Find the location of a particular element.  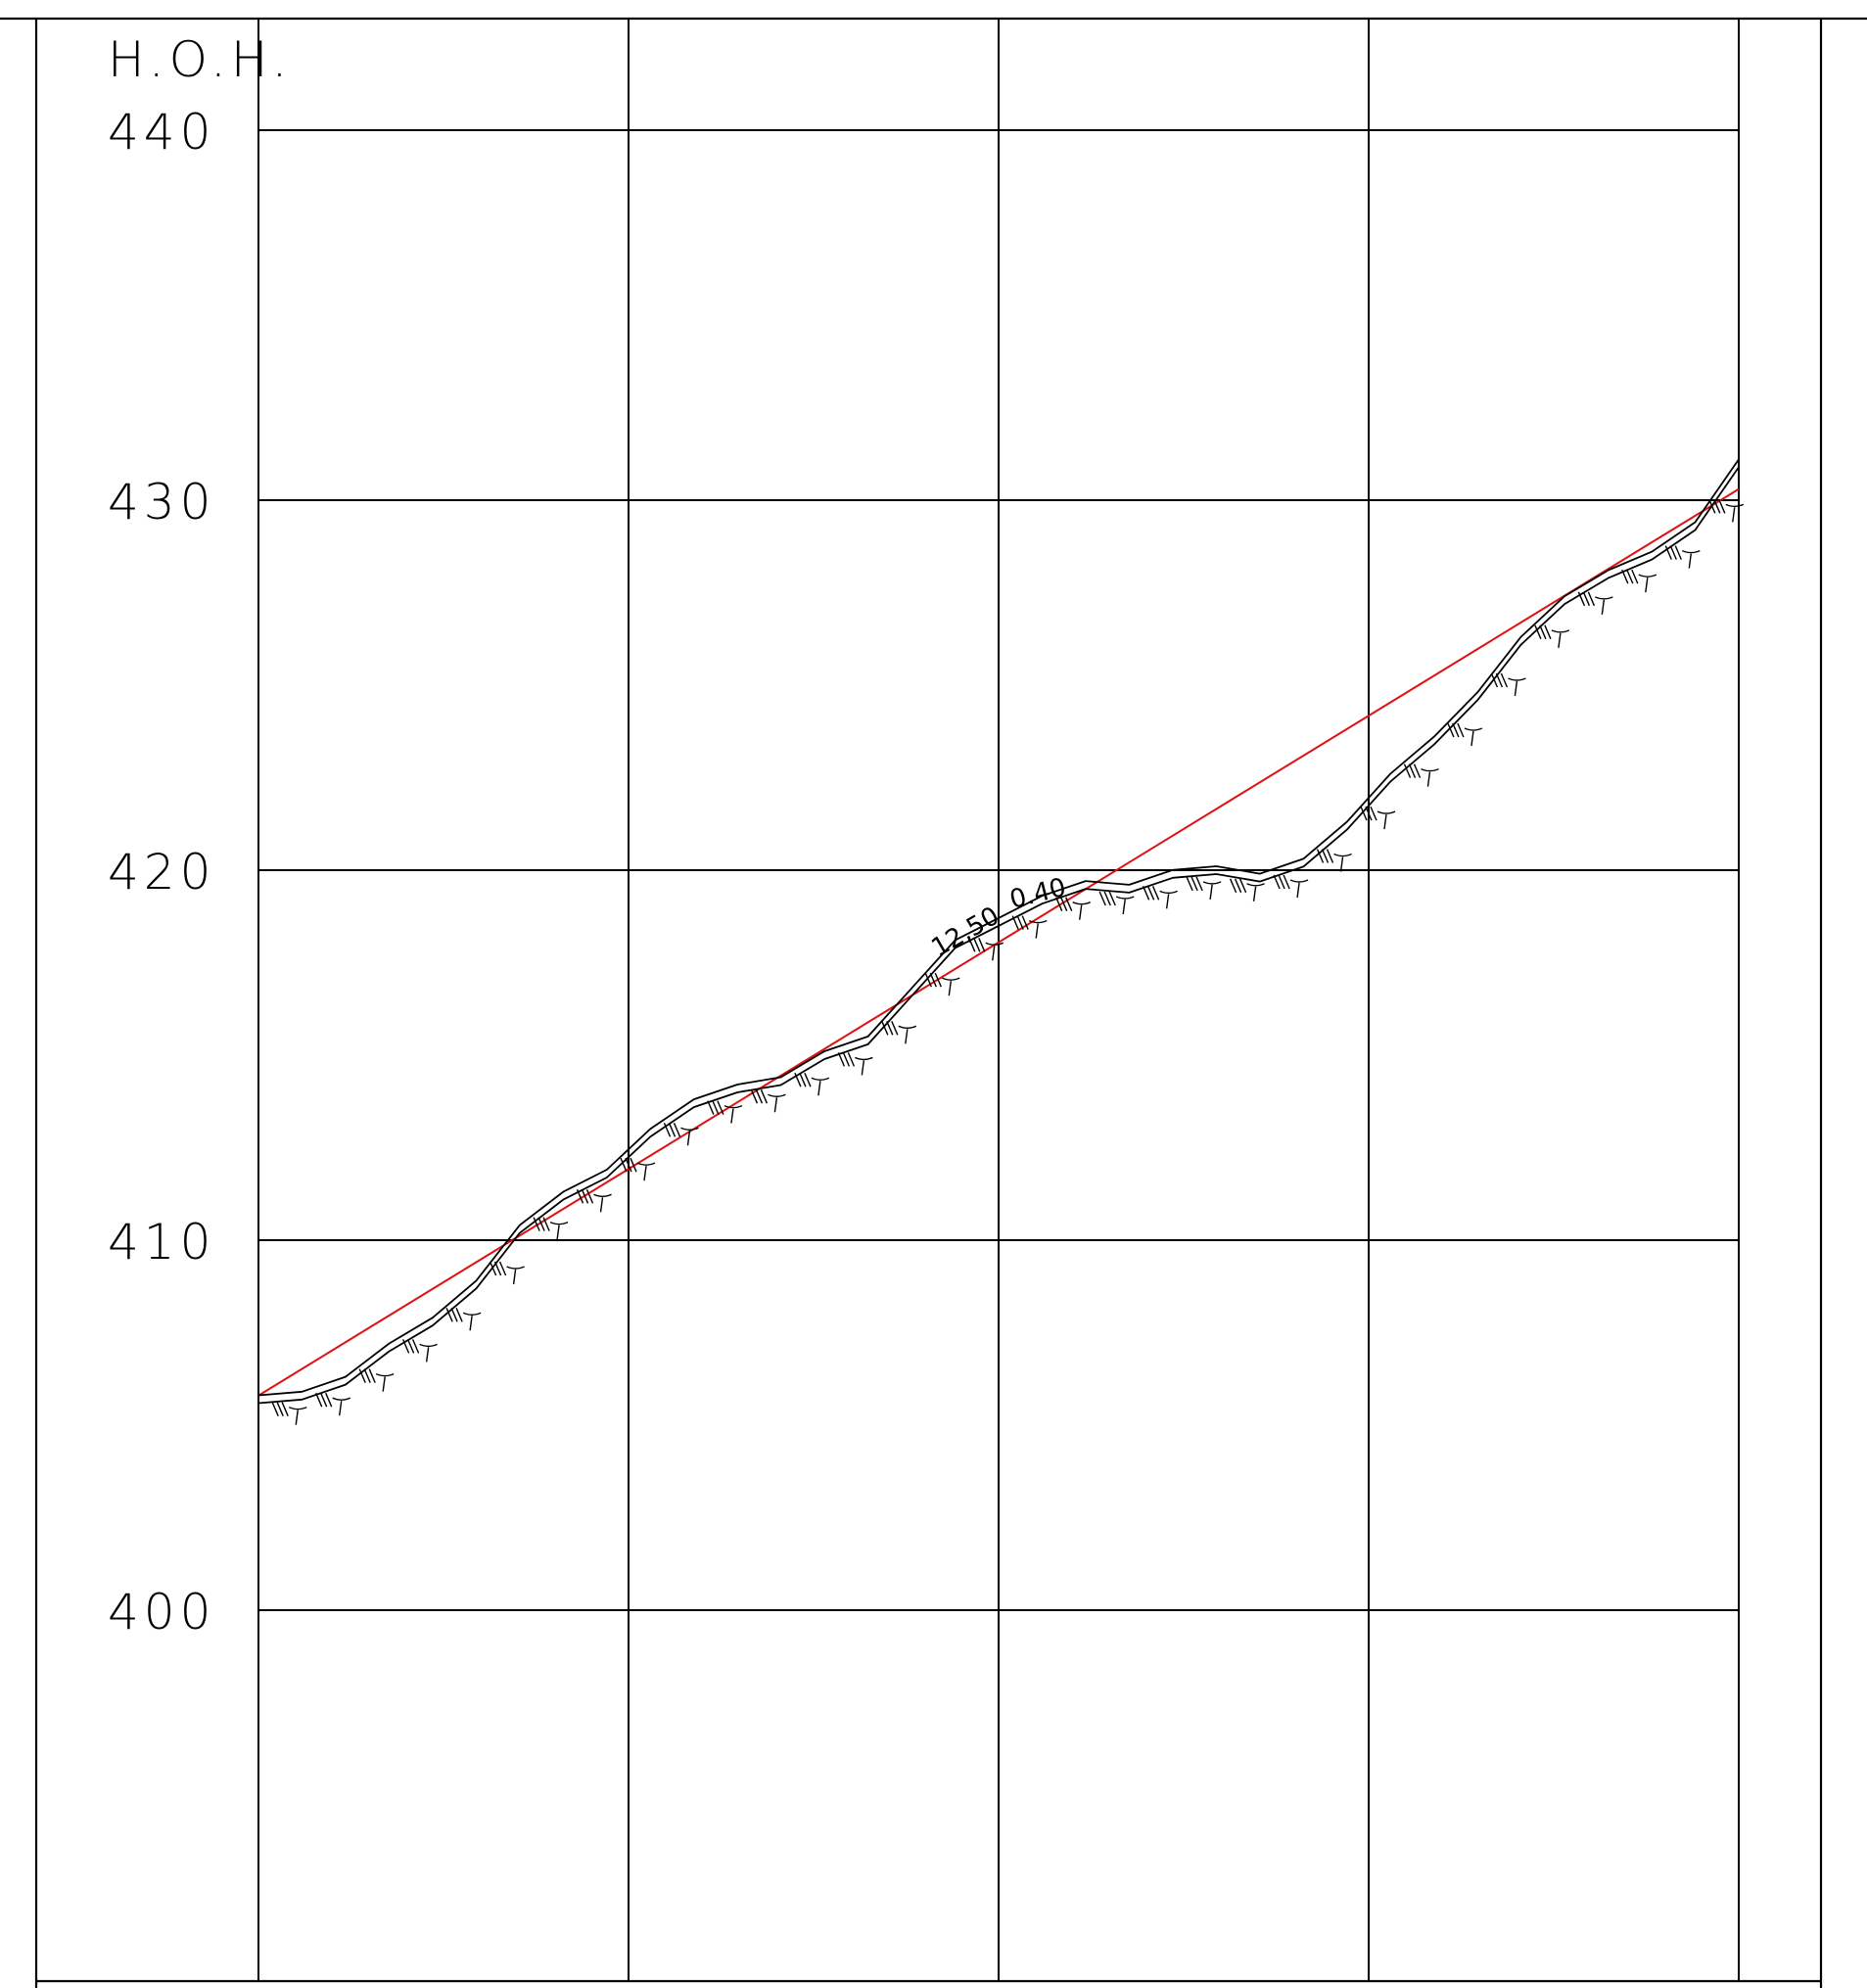

y-tick-label: 420 is located at coordinates (161, 872).